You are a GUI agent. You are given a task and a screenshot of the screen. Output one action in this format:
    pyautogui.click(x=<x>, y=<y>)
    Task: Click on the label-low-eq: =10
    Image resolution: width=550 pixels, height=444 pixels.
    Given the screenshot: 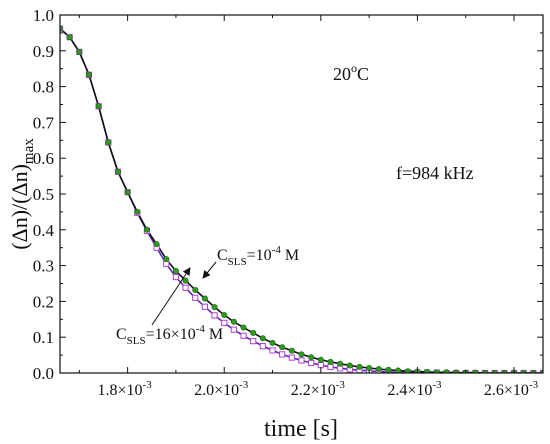 What is the action you would take?
    pyautogui.click(x=259, y=255)
    